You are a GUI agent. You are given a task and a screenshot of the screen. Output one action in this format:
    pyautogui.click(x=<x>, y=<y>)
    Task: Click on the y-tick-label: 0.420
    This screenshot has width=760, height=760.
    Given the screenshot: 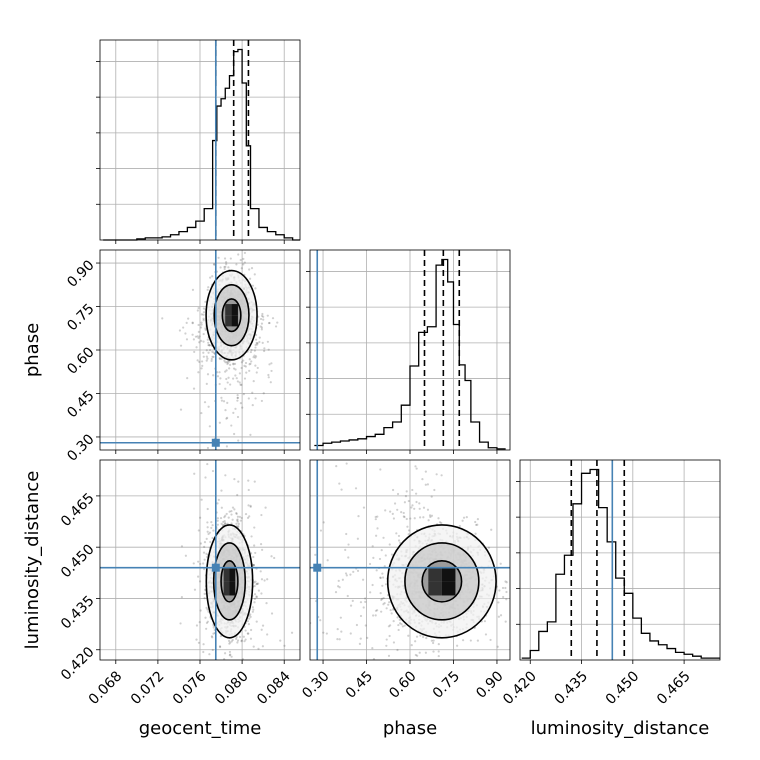 What is the action you would take?
    pyautogui.click(x=78, y=664)
    